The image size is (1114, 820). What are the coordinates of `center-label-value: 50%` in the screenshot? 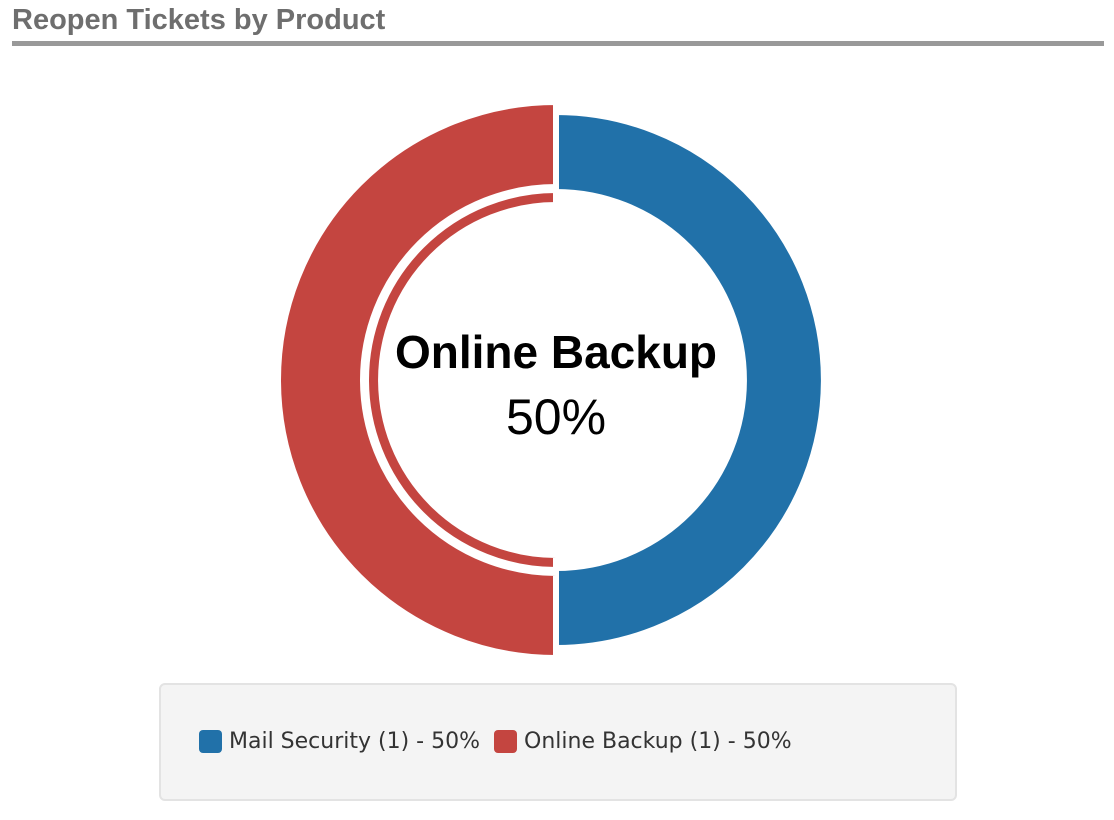 It's located at (556, 417).